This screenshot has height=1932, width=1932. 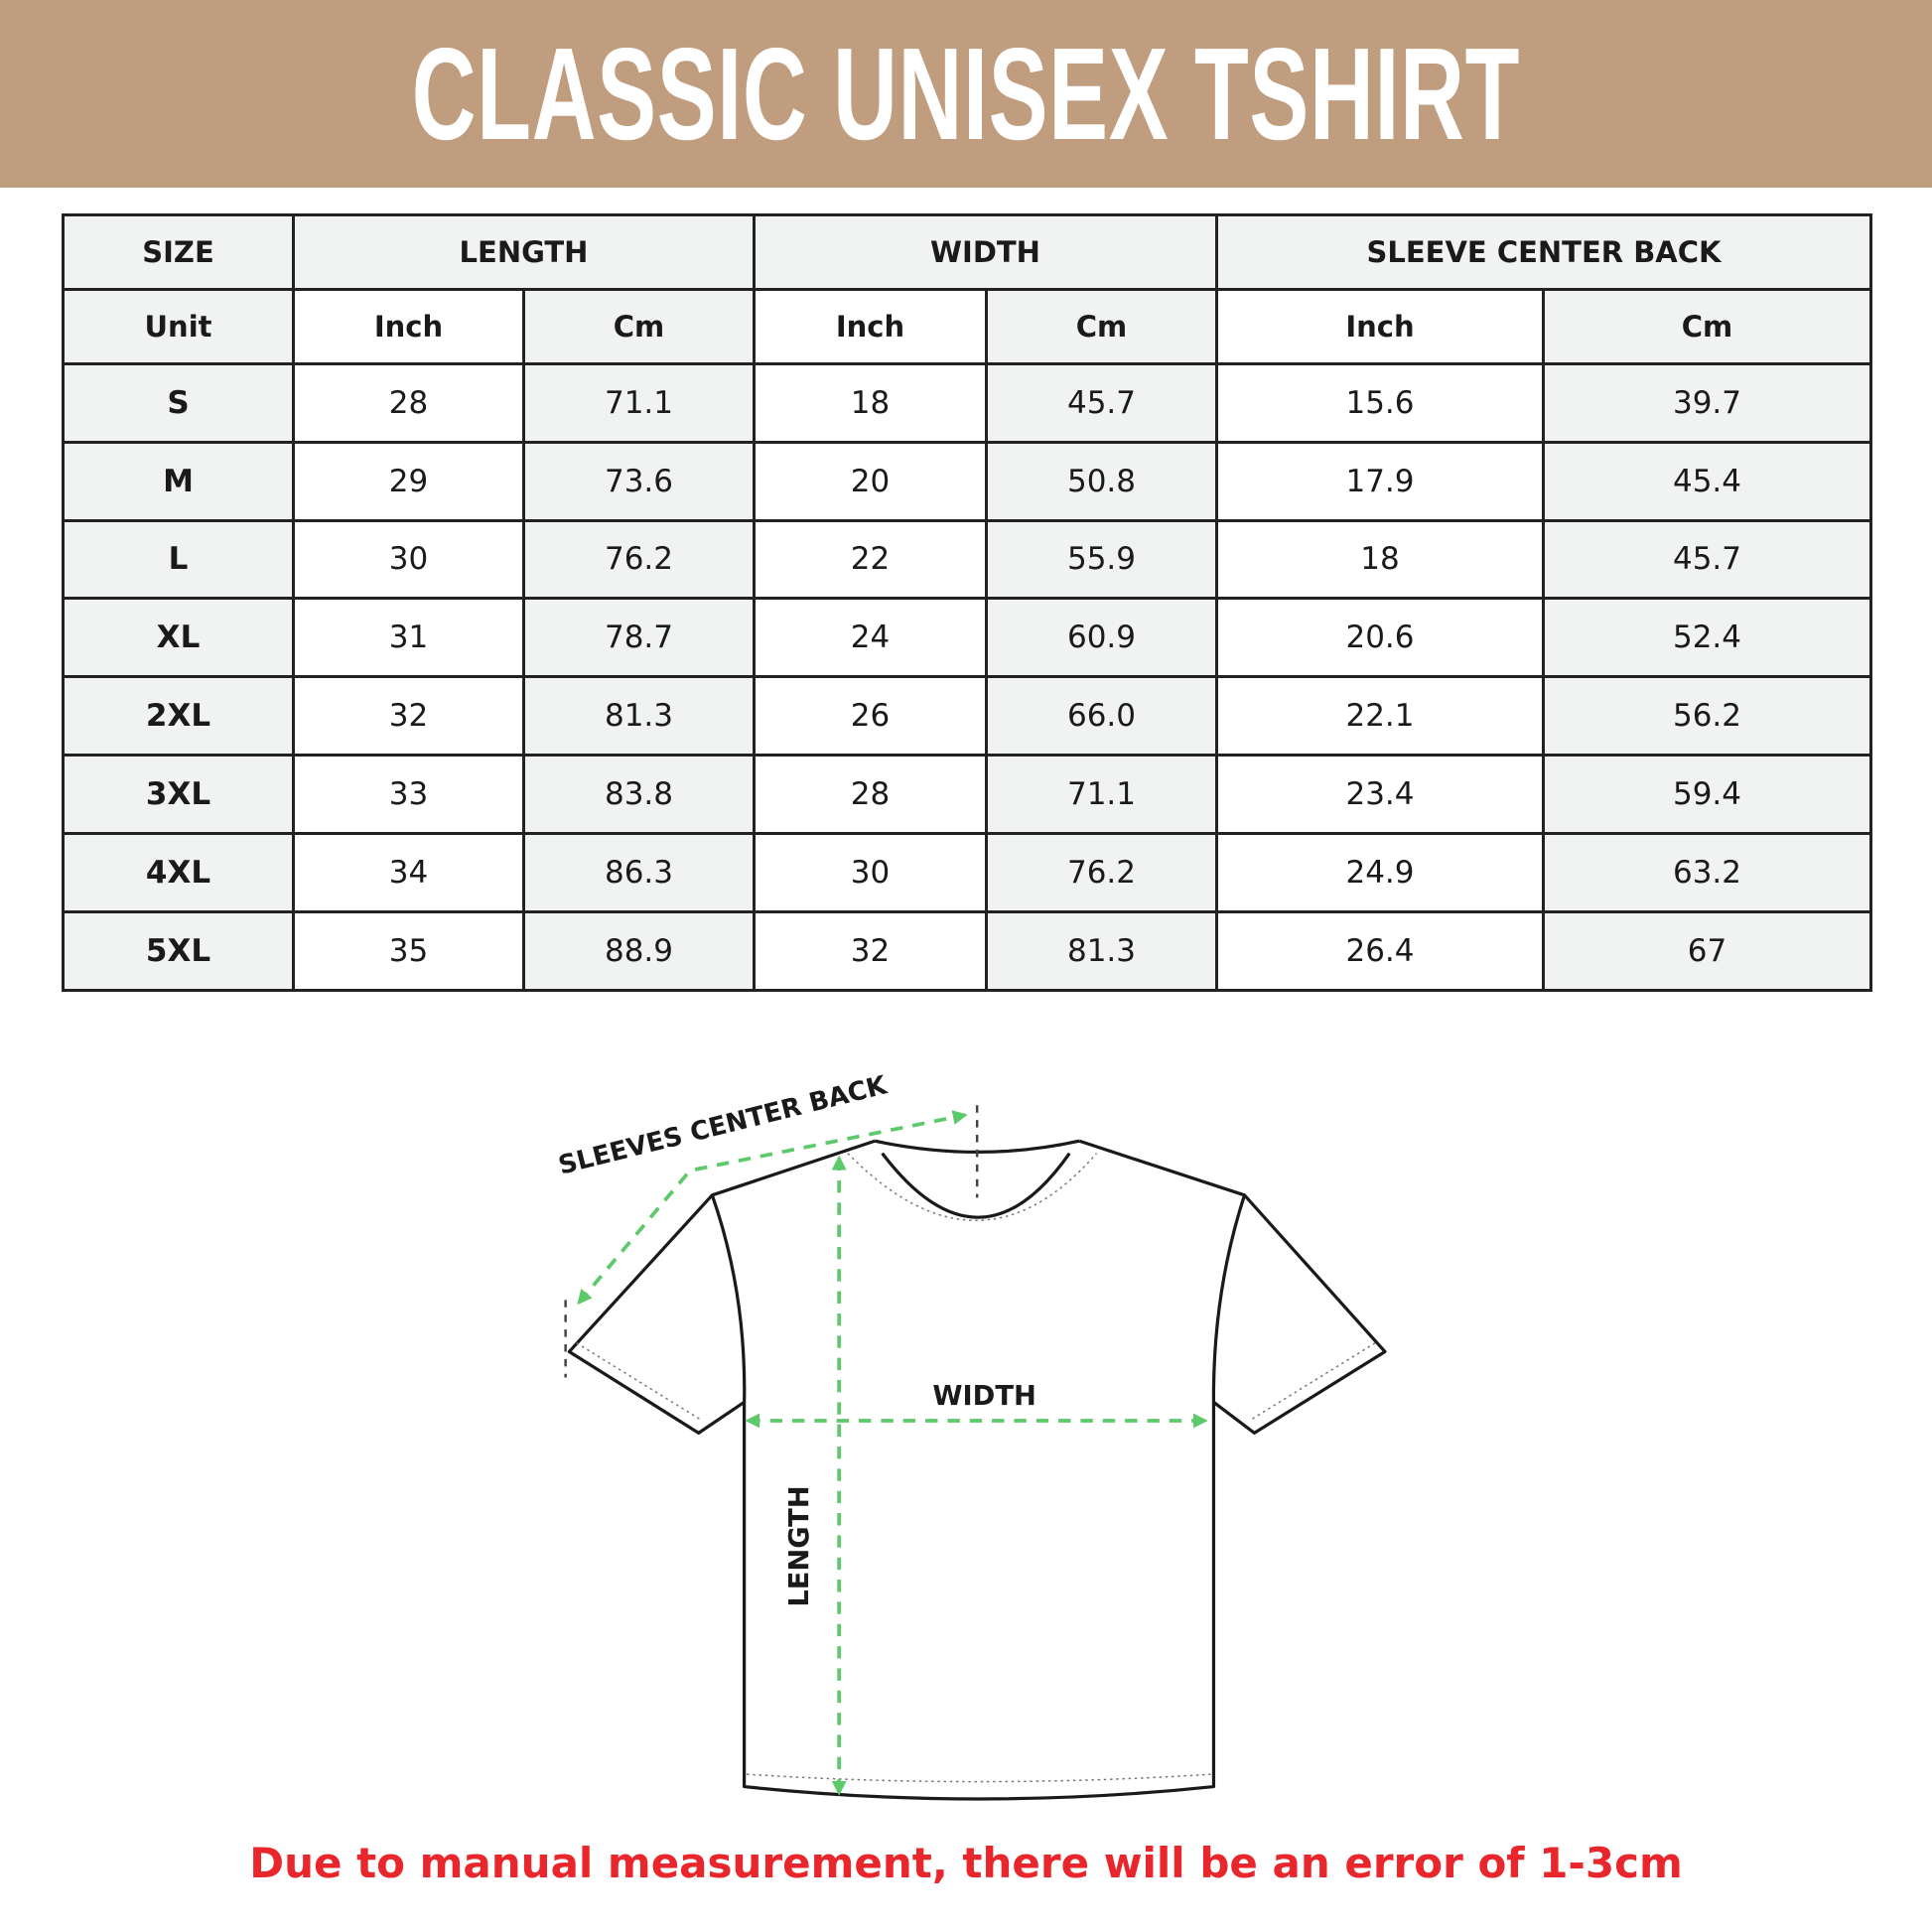 What do you see at coordinates (1101, 481) in the screenshot?
I see `value-cell: 50.8` at bounding box center [1101, 481].